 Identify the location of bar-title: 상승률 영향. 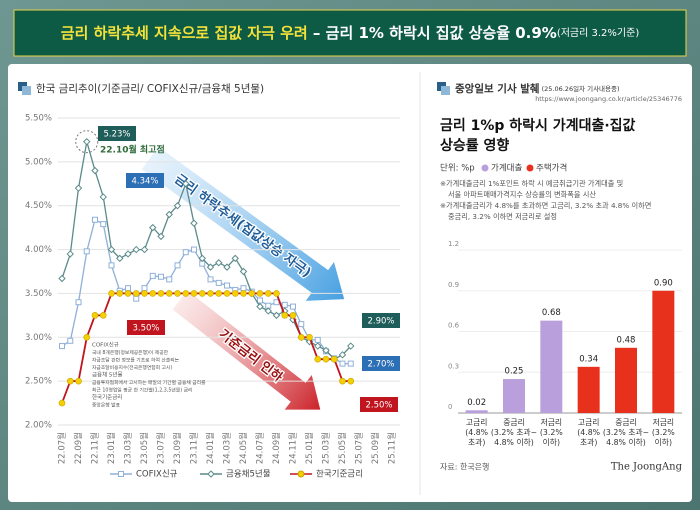
(474, 145).